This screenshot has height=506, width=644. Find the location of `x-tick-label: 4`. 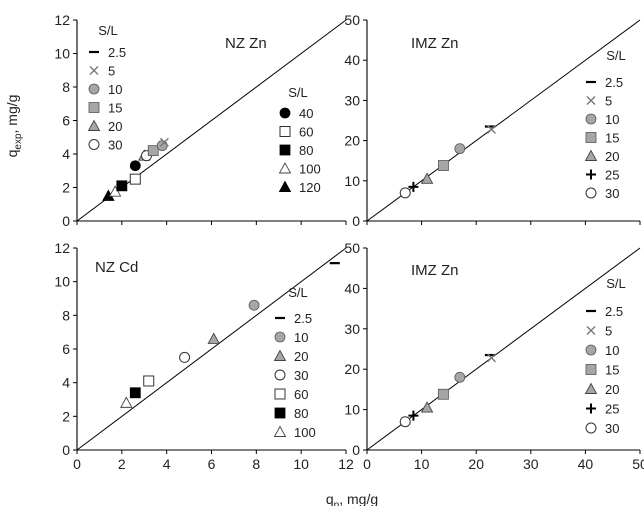

x-tick-label: 4 is located at coordinates (167, 464).